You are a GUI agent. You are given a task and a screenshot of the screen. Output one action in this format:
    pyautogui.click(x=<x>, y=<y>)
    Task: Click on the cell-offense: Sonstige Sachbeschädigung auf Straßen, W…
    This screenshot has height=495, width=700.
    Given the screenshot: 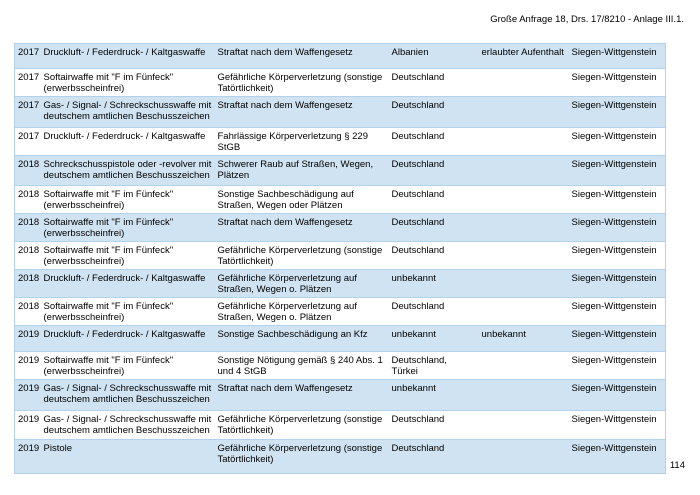 What is the action you would take?
    pyautogui.click(x=301, y=199)
    